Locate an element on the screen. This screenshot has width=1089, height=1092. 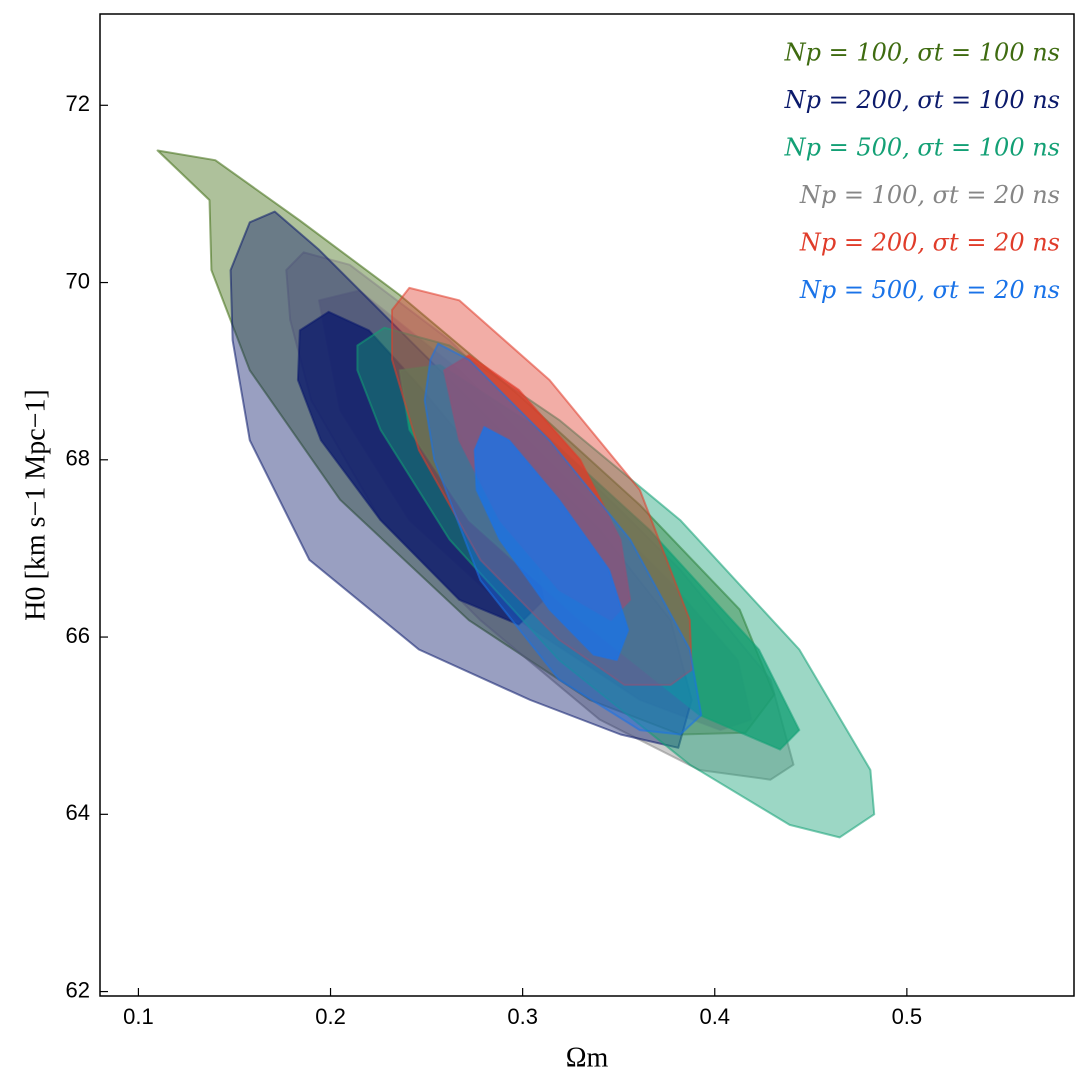
y-tick-label: 68 is located at coordinates (78, 458).